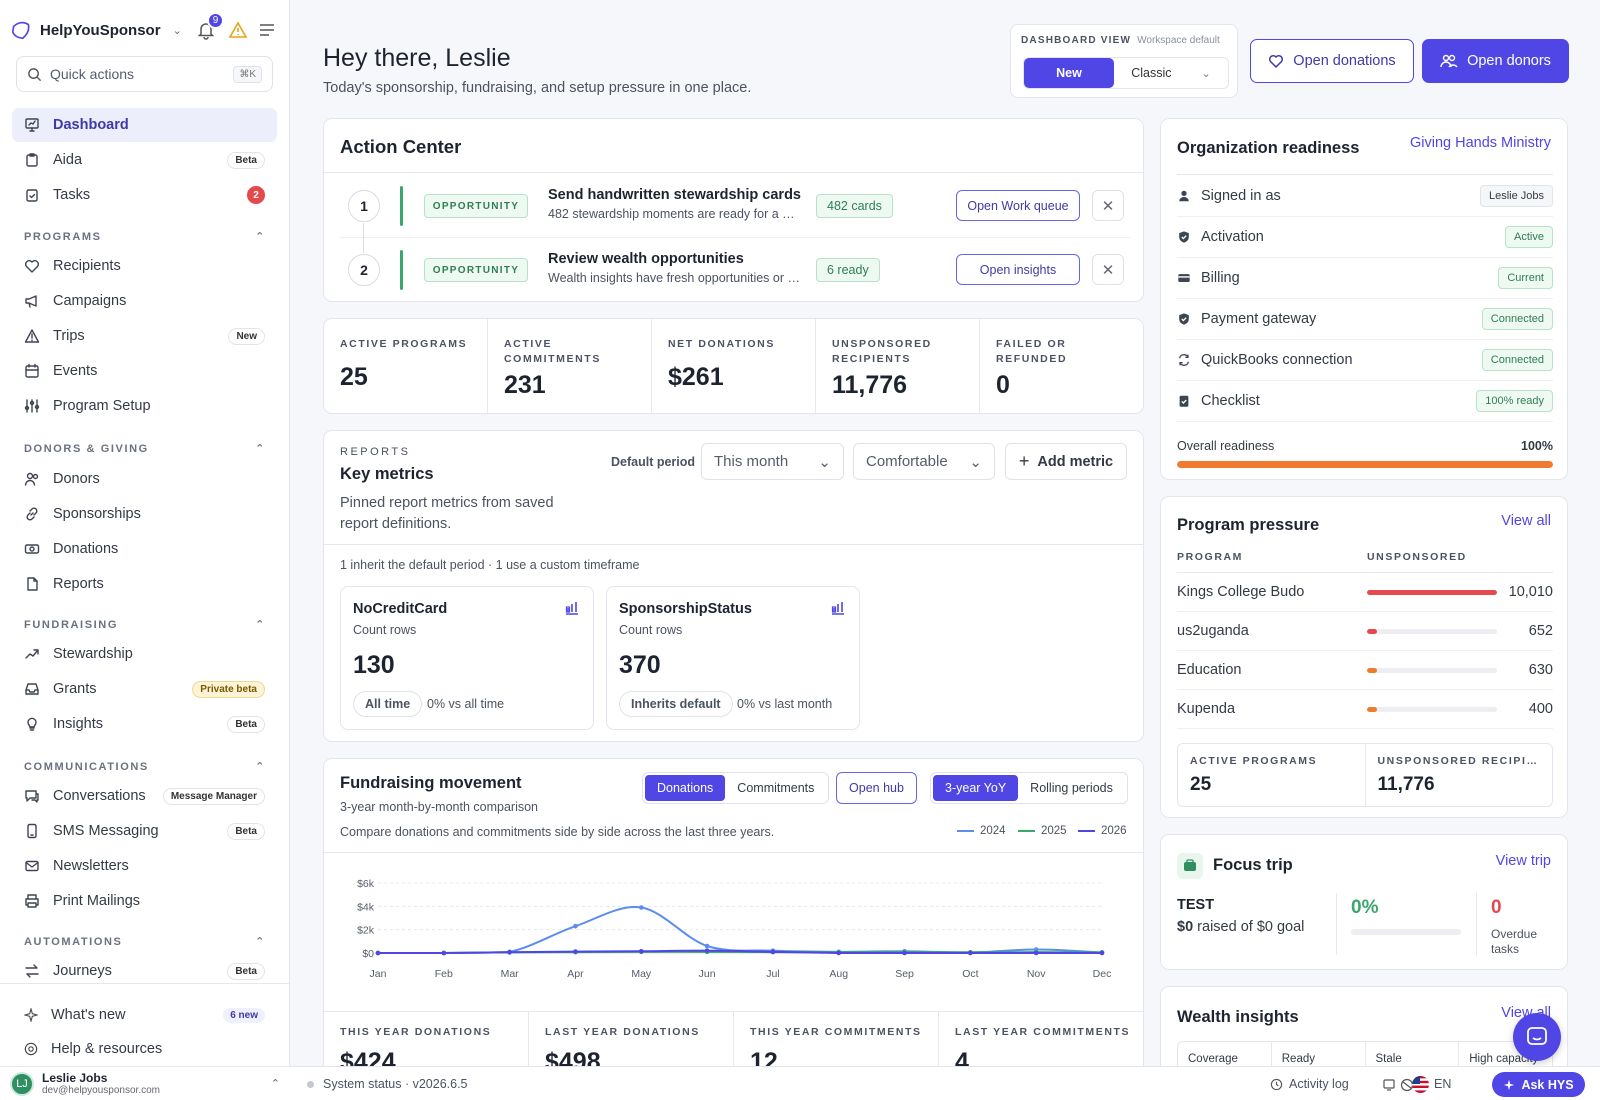  Describe the element at coordinates (145, 449) in the screenshot. I see `sidebar-section-donors-giving: DONORS & GIVING ⌃` at that location.